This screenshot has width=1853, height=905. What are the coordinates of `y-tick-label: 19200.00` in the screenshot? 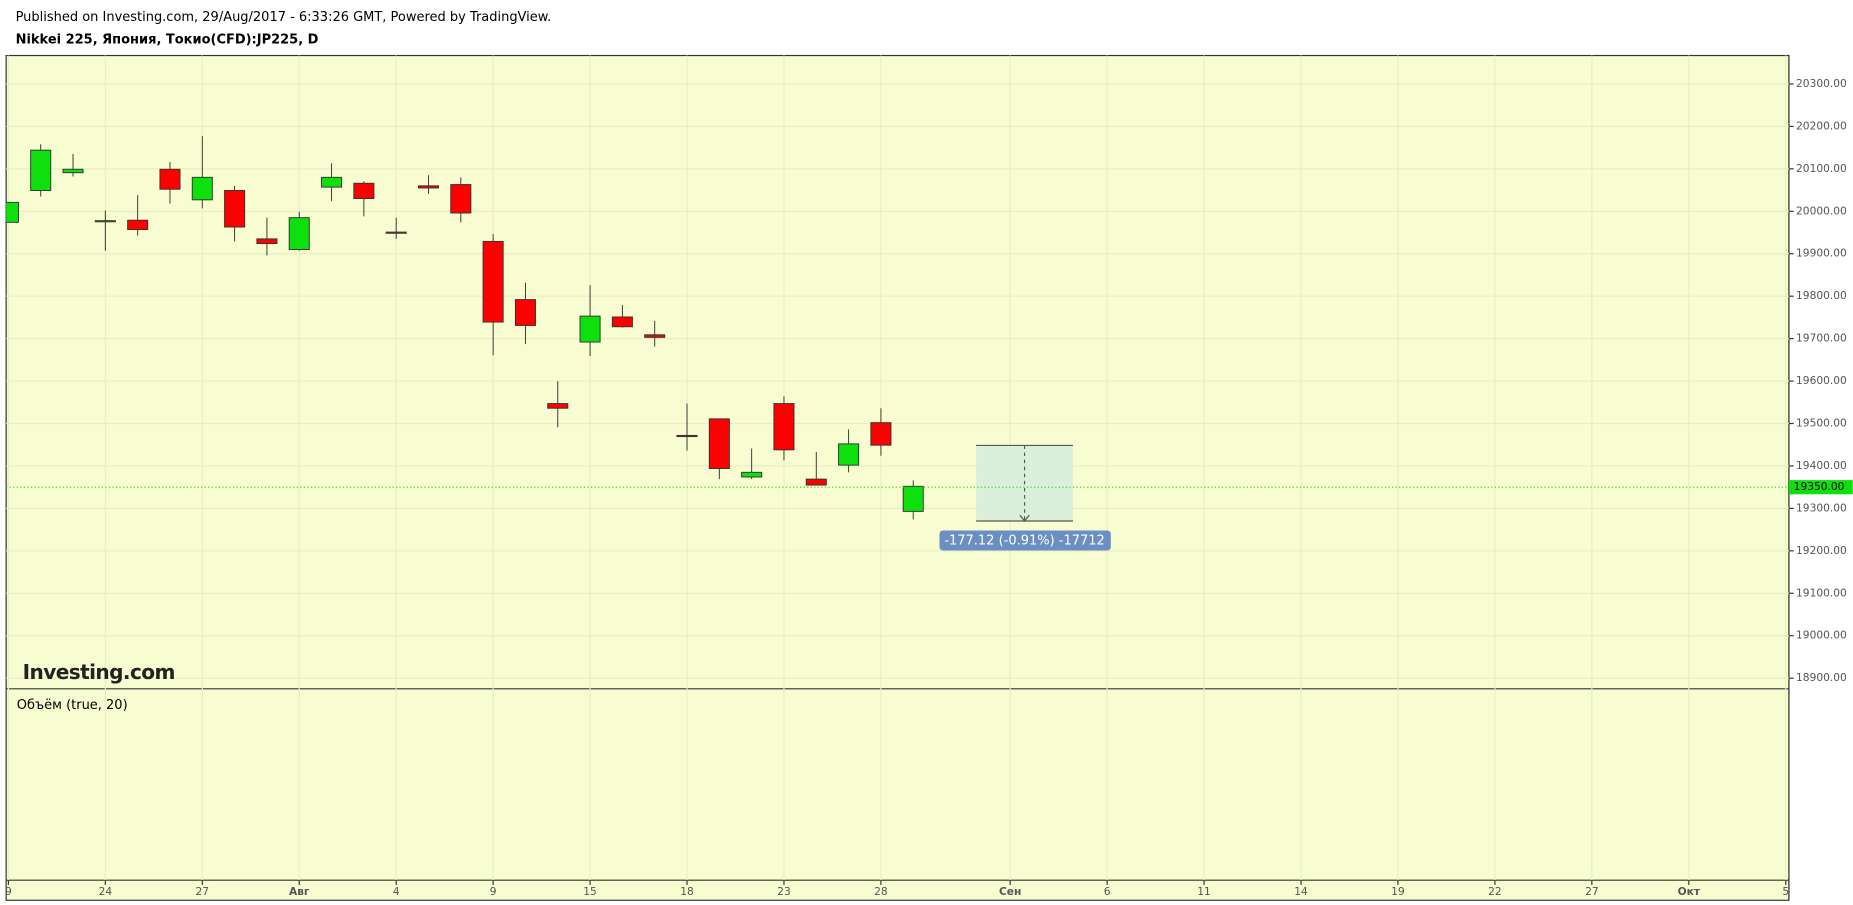 It's located at (1821, 550).